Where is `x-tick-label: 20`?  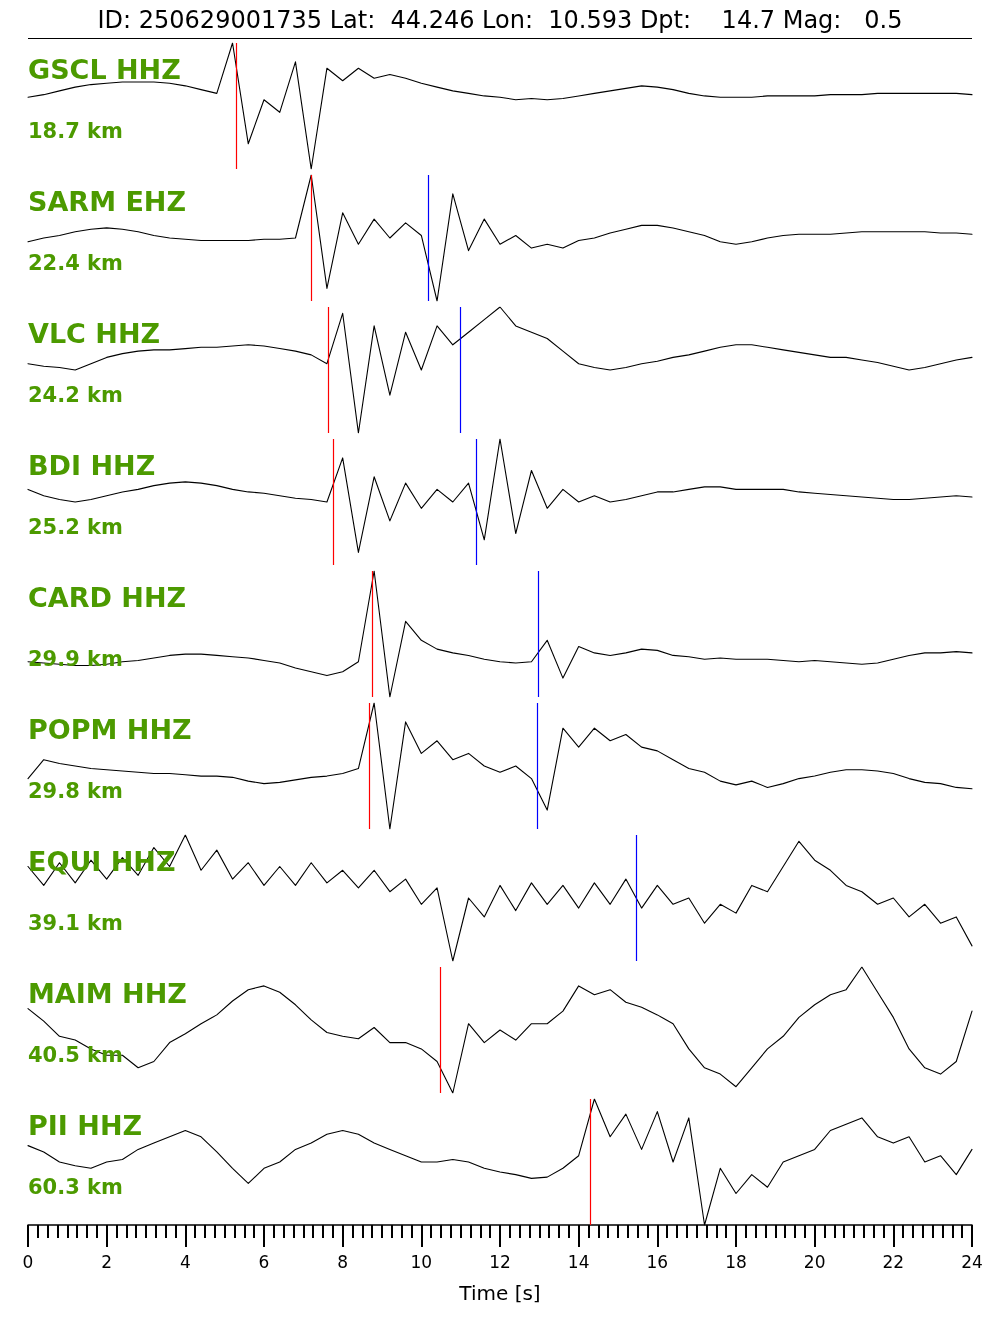 x-tick-label: 20 is located at coordinates (814, 1261).